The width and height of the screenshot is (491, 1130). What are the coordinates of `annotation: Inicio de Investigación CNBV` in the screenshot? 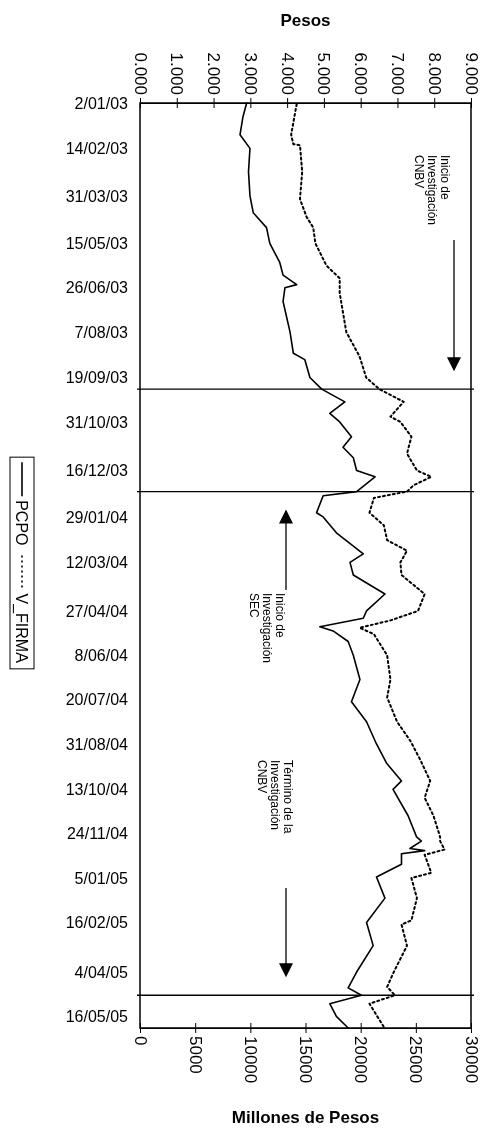 It's located at (432, 190).